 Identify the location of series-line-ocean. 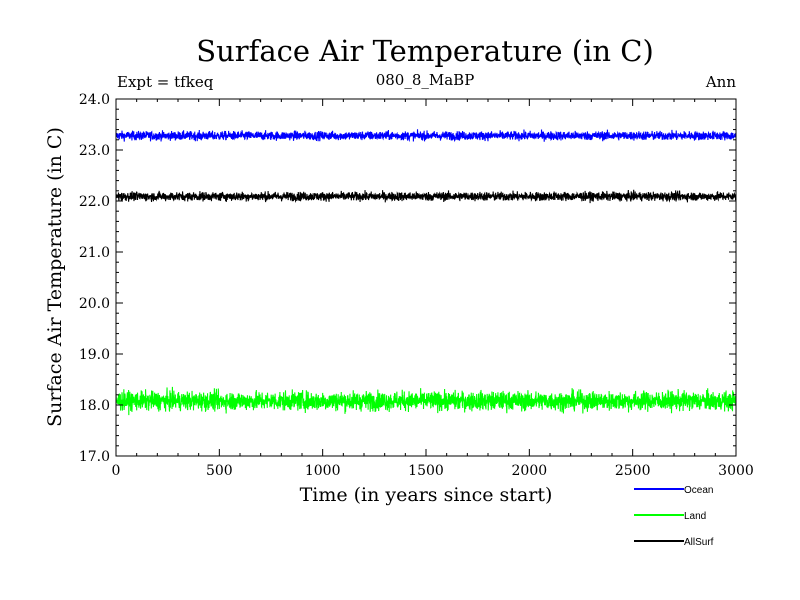
(426, 136).